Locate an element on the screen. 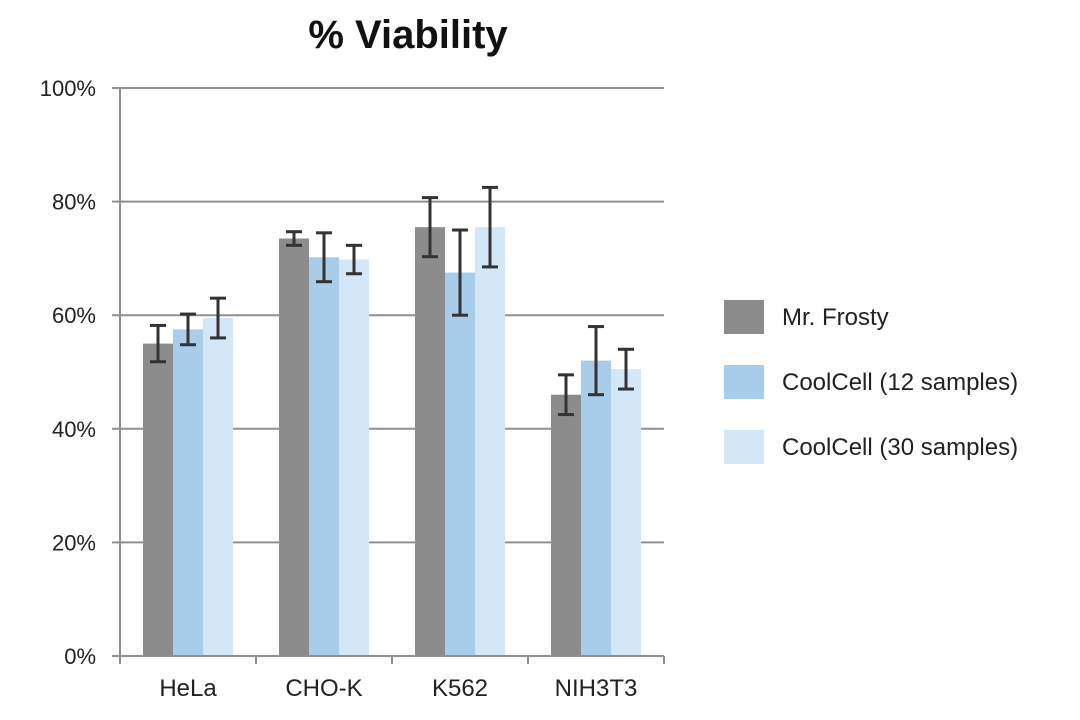 The image size is (1080, 720). error-bars is located at coordinates (392, 301).